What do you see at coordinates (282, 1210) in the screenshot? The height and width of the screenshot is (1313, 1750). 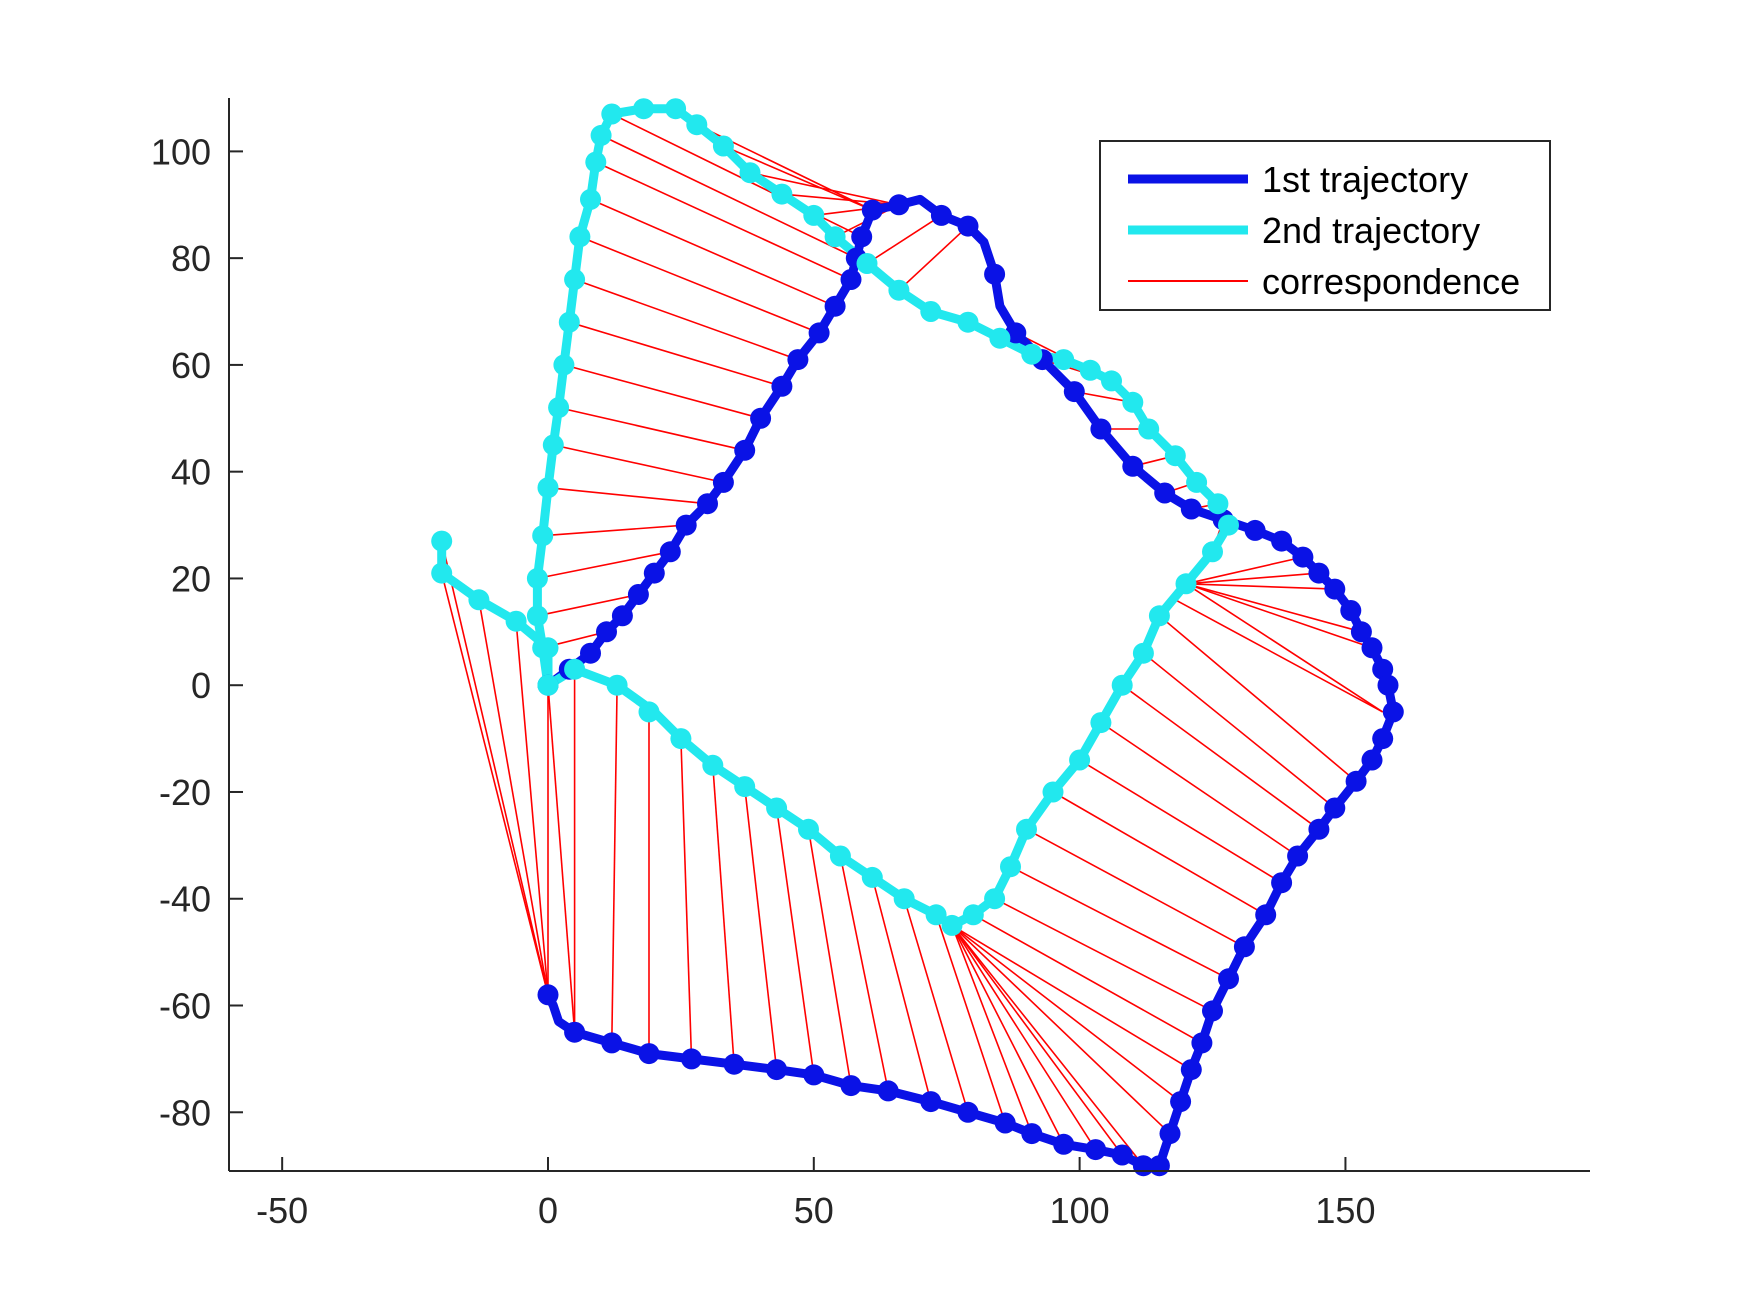 I see `x-tick-label: -50` at bounding box center [282, 1210].